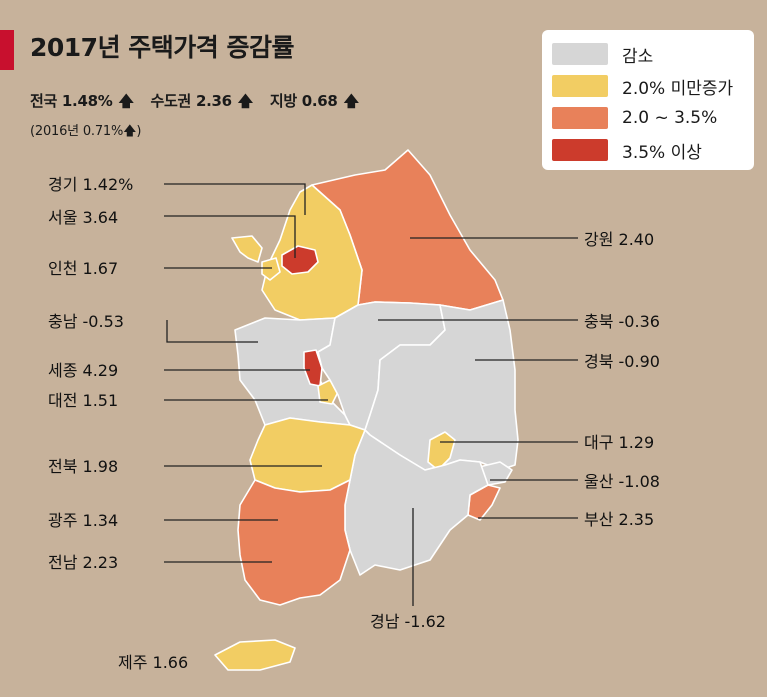  I want to click on leader-seoul, so click(230, 236).